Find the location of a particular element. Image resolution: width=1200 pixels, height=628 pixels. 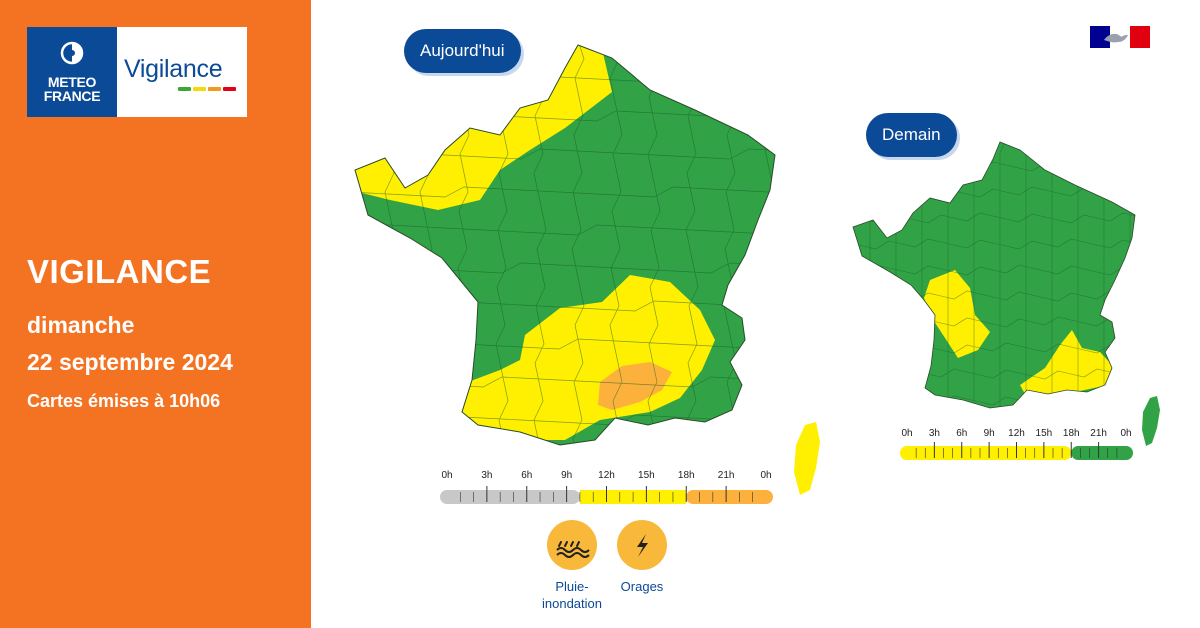

risk-label-storms: Orages is located at coordinates (642, 586).